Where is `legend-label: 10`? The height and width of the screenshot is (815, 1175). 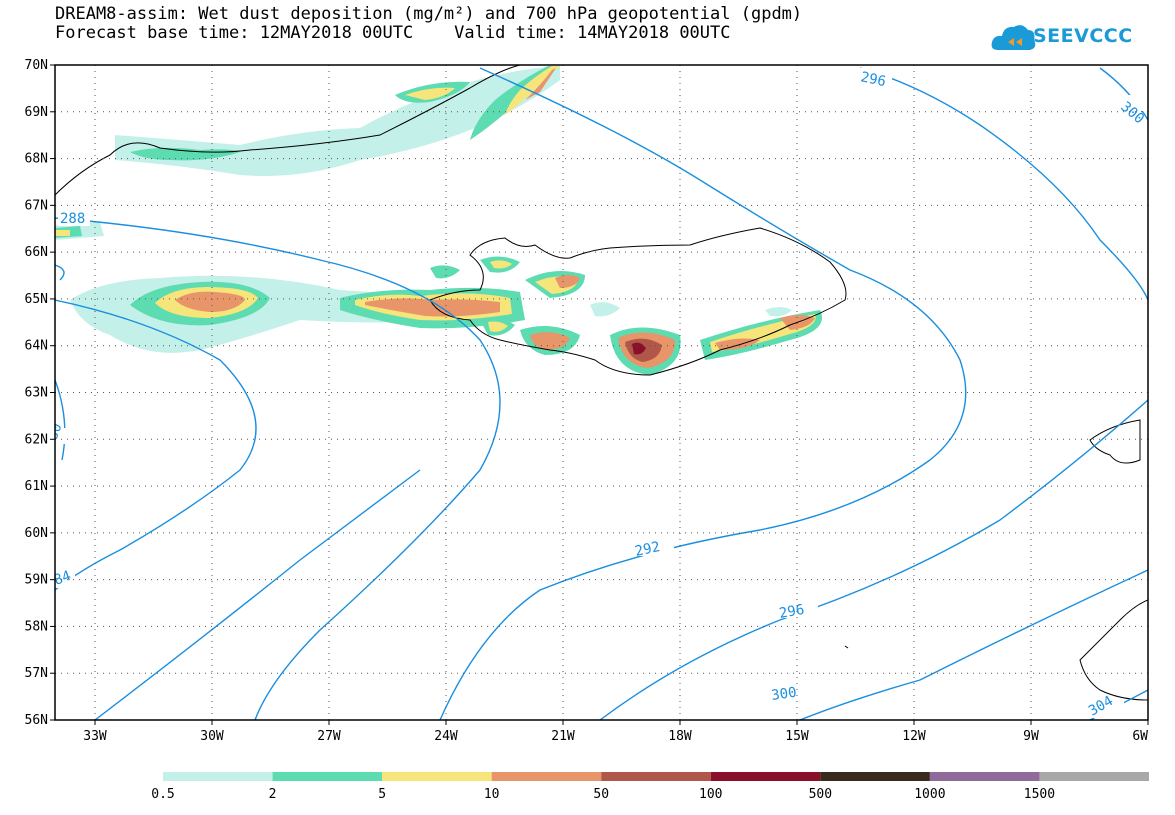 legend-label: 10 is located at coordinates (492, 794).